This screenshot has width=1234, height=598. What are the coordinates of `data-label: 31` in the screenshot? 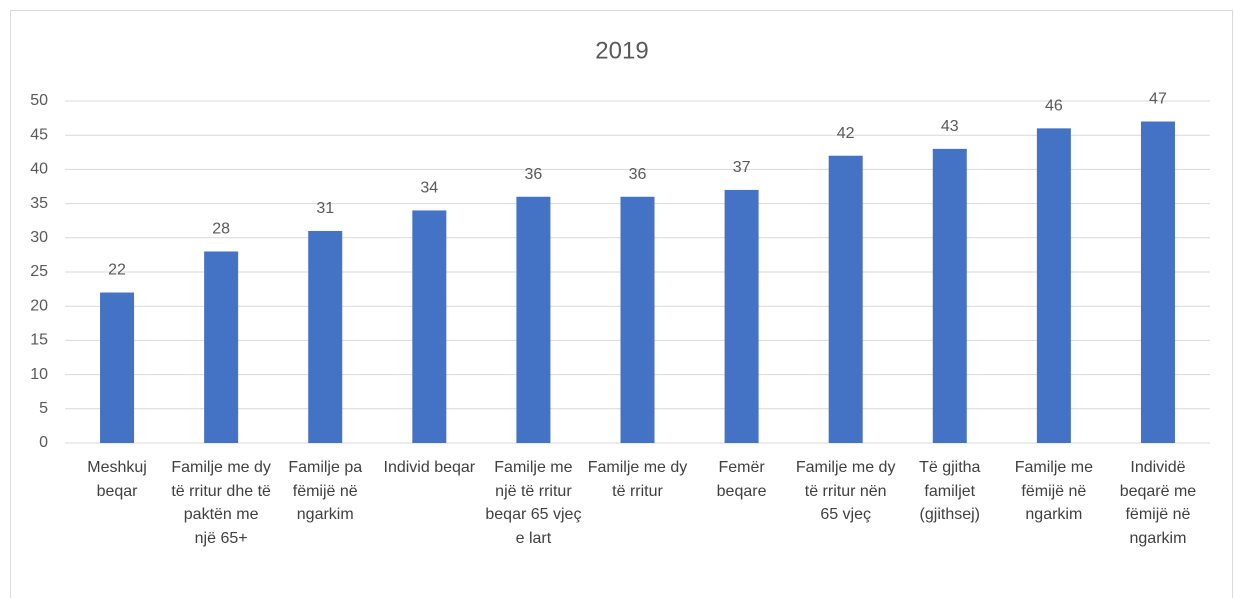 It's located at (325, 208).